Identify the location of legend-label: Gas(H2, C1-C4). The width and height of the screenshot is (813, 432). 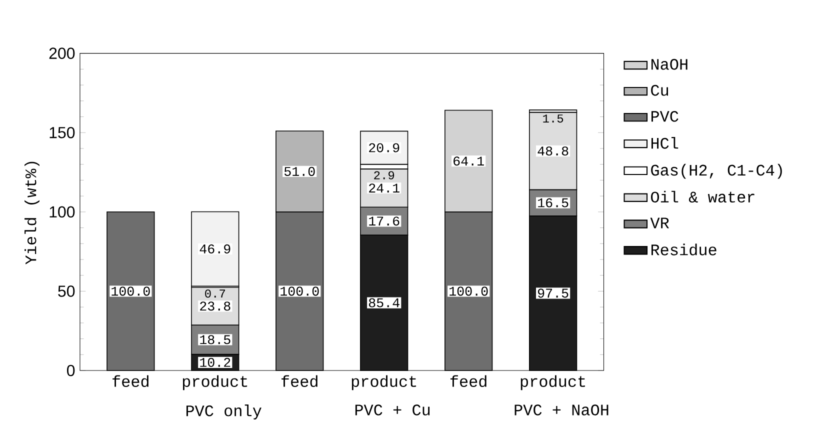
(716, 171).